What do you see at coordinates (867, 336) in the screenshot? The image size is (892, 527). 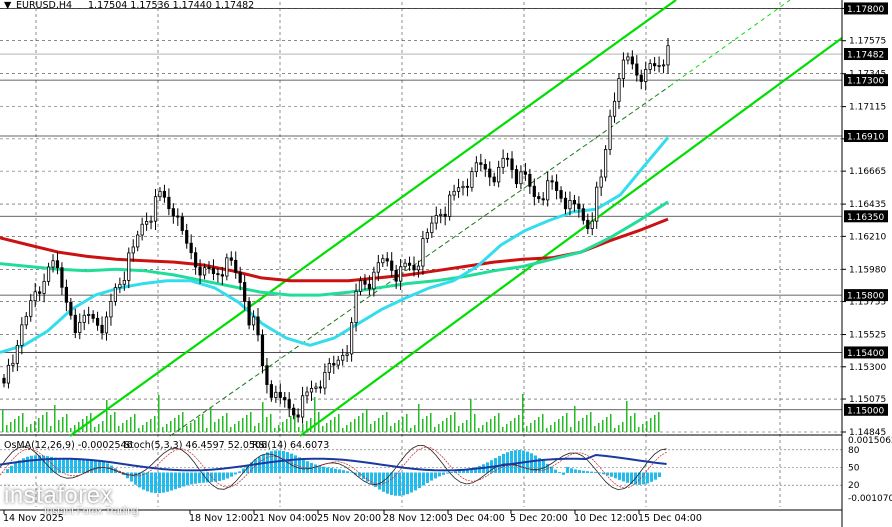 I see `price-tick-label: 1.15525` at bounding box center [867, 336].